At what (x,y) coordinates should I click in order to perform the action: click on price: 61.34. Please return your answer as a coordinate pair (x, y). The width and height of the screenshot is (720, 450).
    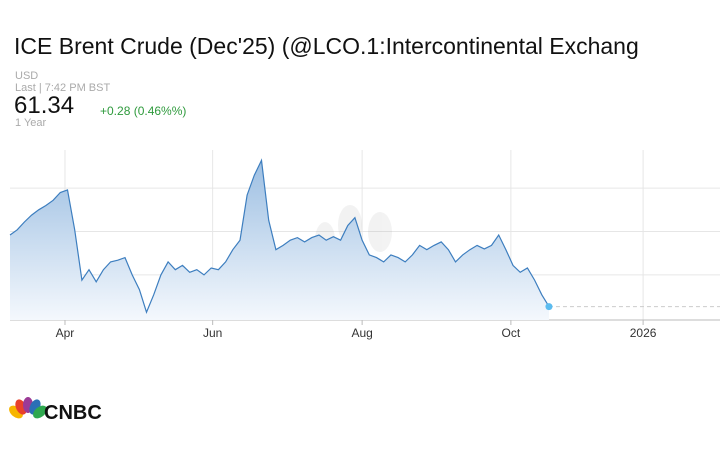
    Looking at the image, I should click on (44, 105).